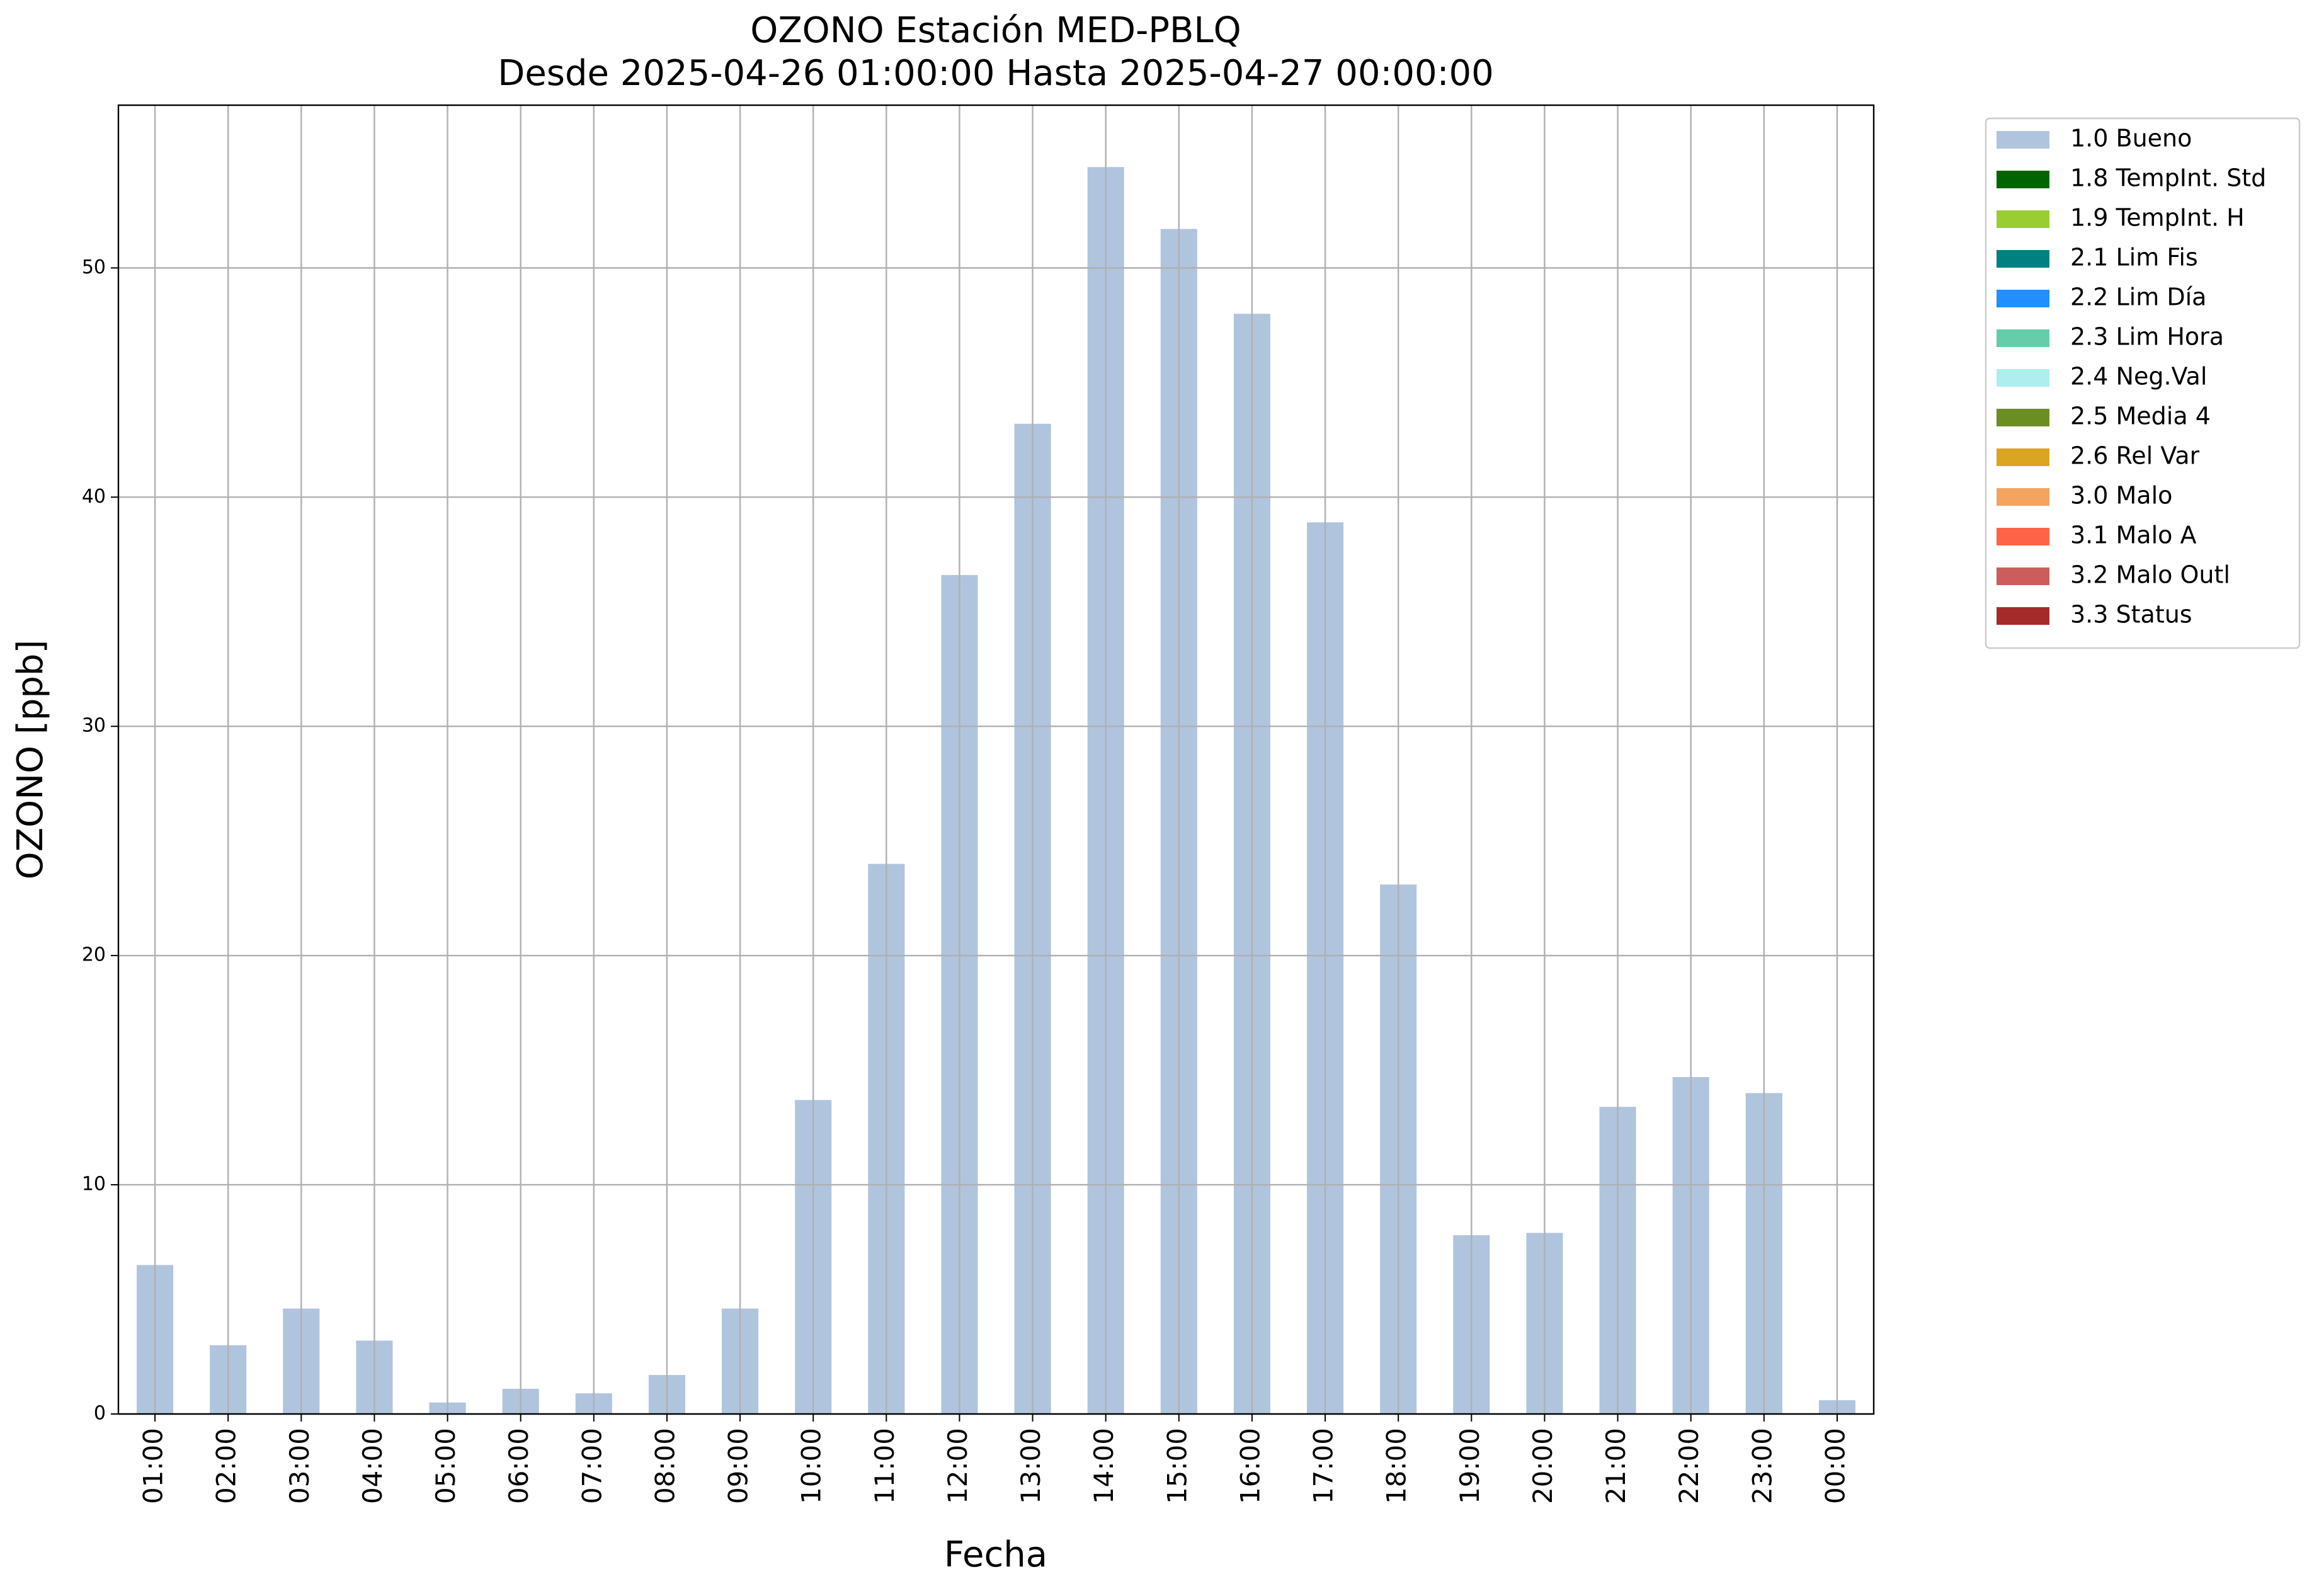 The height and width of the screenshot is (1596, 2319). I want to click on x-tick-label: 01:00, so click(153, 1466).